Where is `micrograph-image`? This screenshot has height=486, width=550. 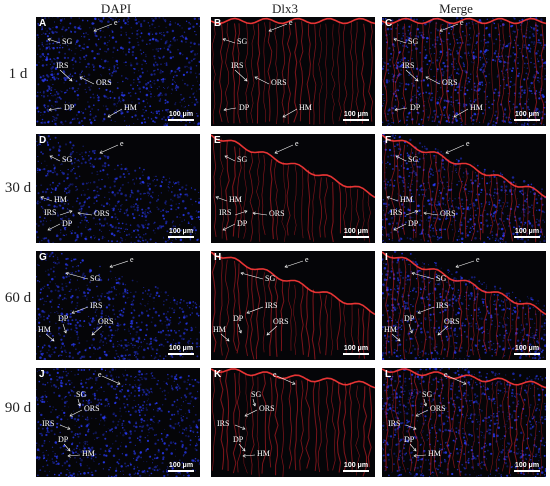 micrograph-image is located at coordinates (118, 71).